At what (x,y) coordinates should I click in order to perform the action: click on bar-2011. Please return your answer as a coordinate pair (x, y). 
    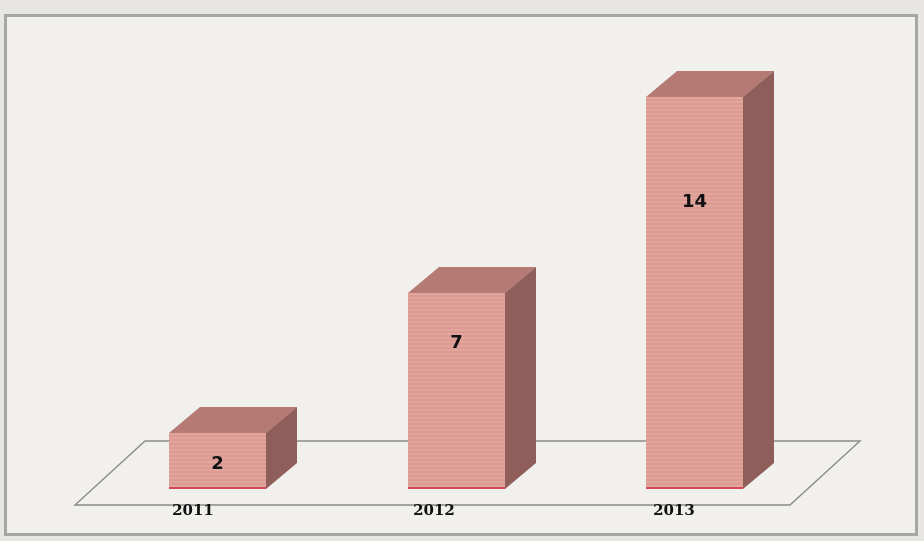
    Looking at the image, I should click on (233, 448).